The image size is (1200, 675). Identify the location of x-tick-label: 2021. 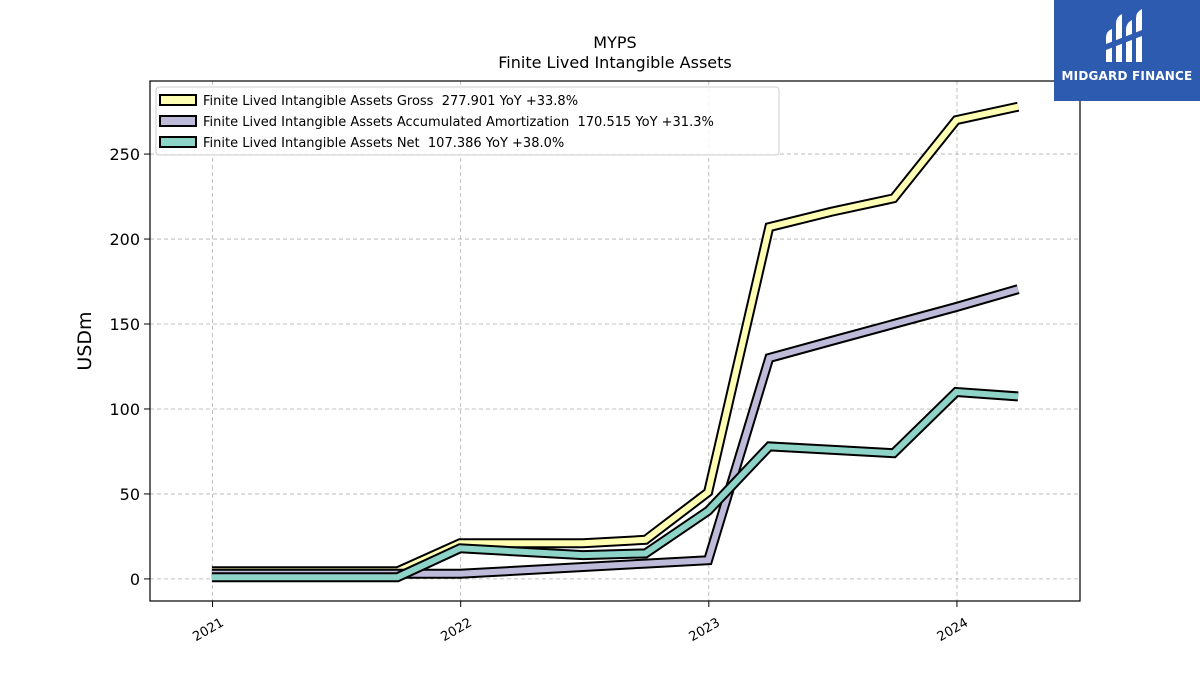
(208, 630).